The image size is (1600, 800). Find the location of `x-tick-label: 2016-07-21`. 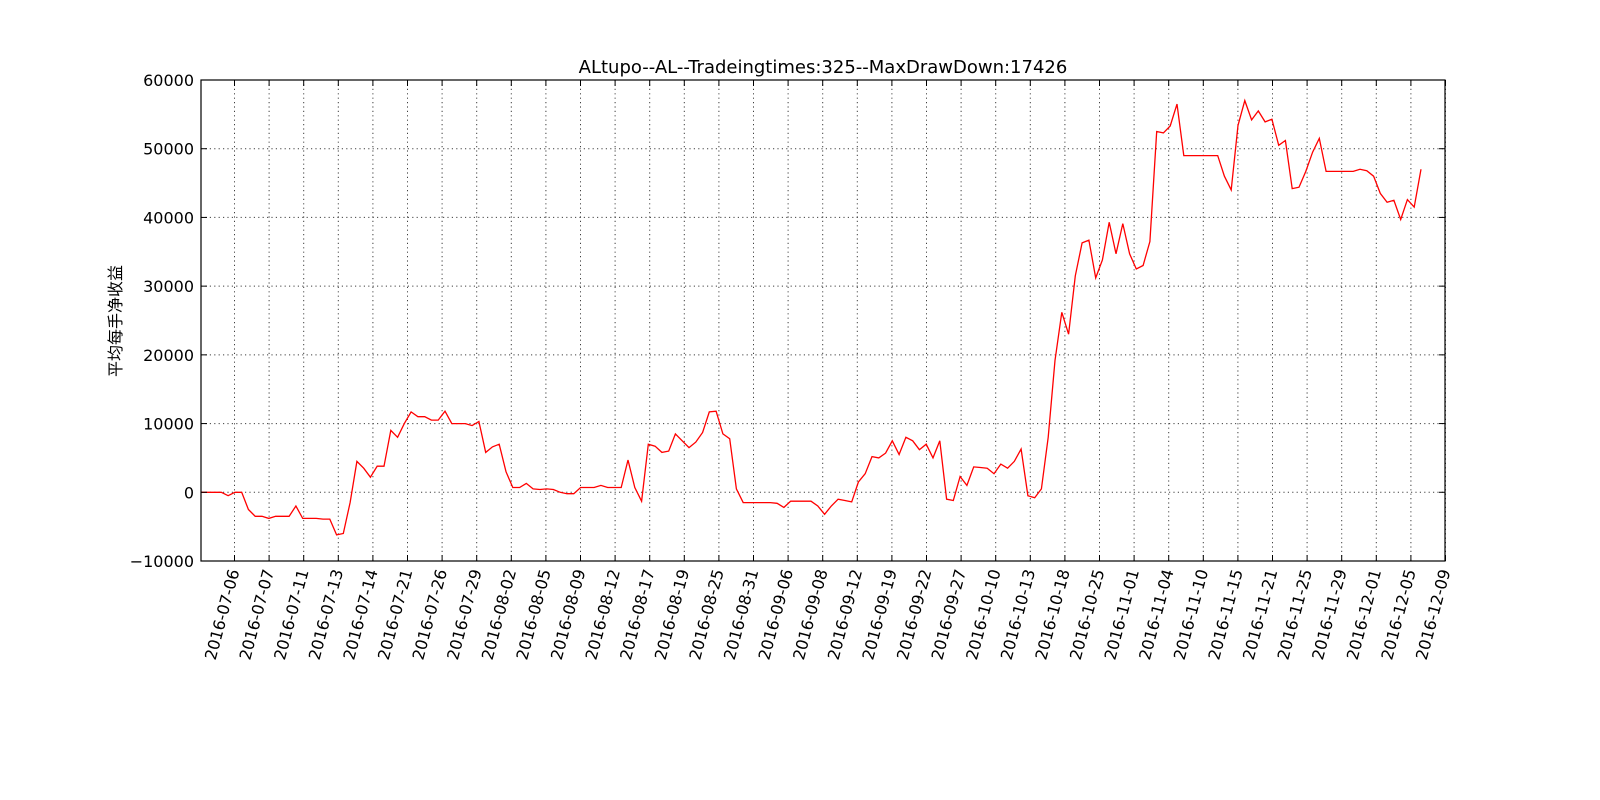

x-tick-label: 2016-07-21 is located at coordinates (395, 614).